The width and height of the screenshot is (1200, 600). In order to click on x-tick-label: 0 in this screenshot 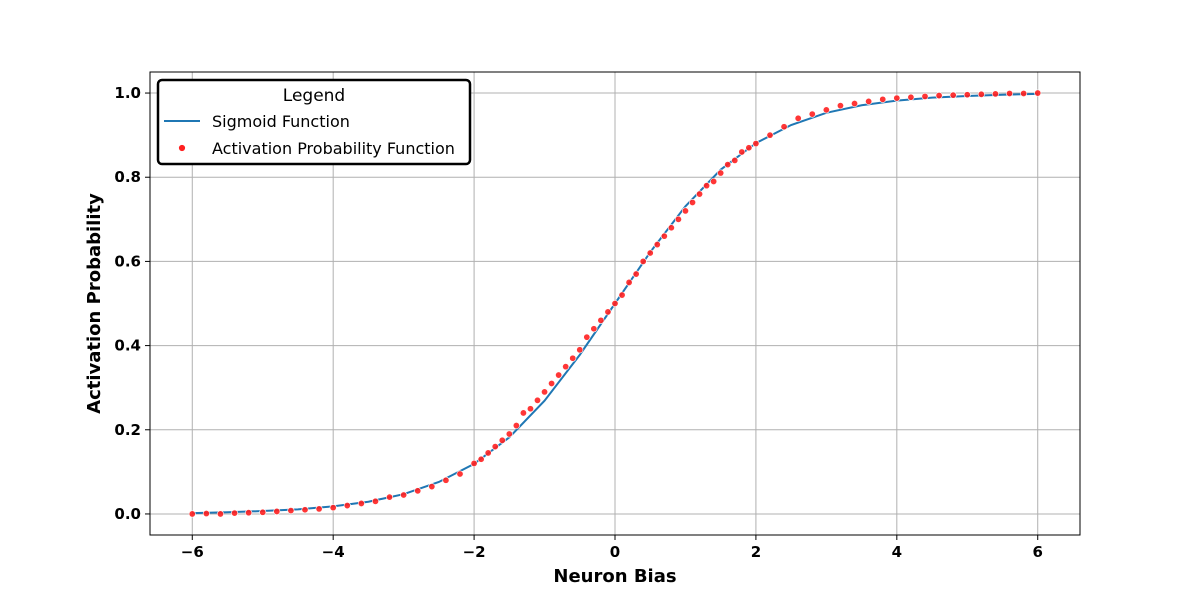, I will do `click(615, 552)`.